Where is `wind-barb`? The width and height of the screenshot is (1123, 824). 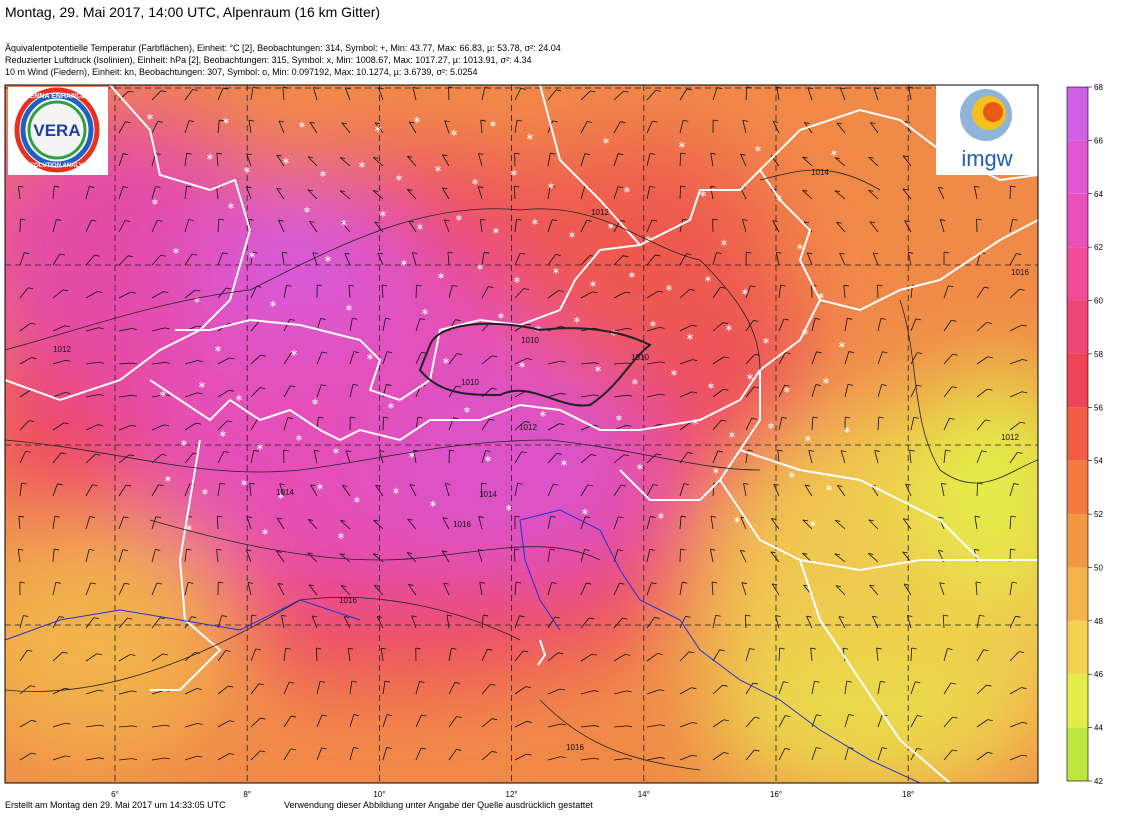 wind-barb is located at coordinates (877, 291).